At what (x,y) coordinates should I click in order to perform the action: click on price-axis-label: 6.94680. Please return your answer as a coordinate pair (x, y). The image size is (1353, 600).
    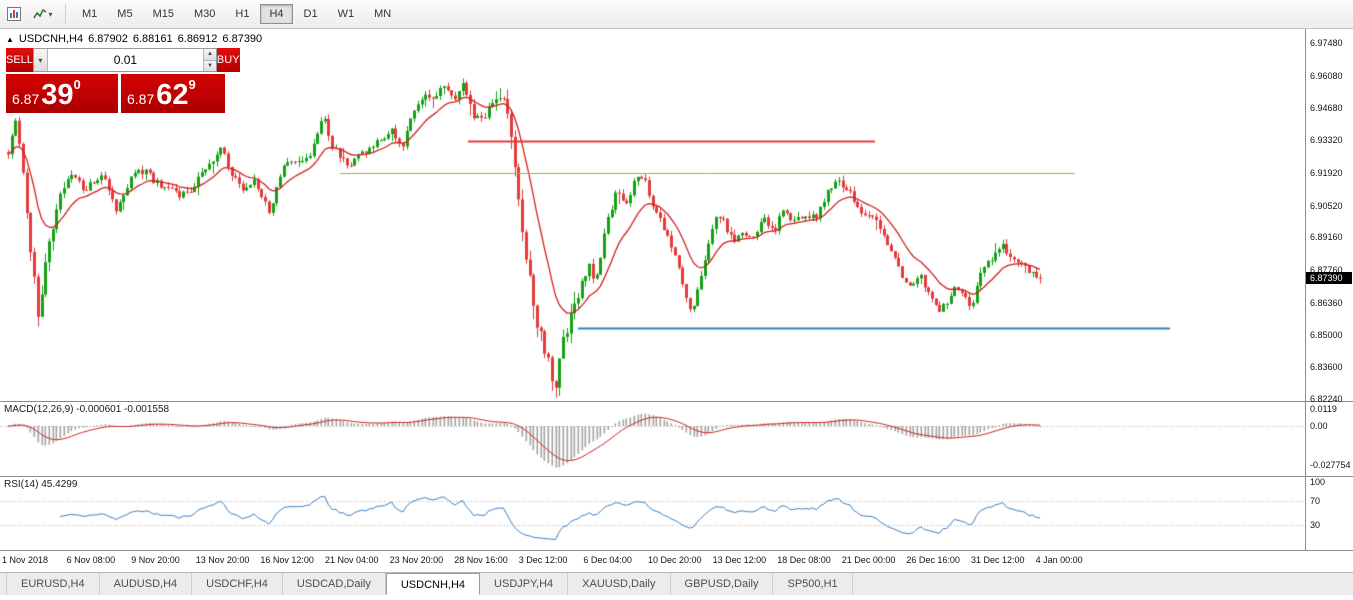
    Looking at the image, I should click on (1326, 108).